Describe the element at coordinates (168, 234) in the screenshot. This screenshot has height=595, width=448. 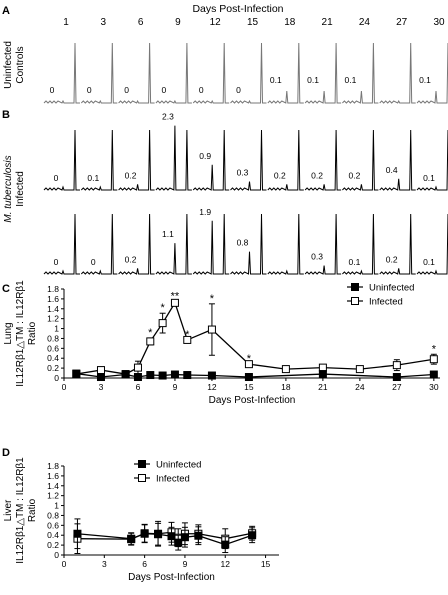
I see `peak-ratio-label: 1.1` at that location.